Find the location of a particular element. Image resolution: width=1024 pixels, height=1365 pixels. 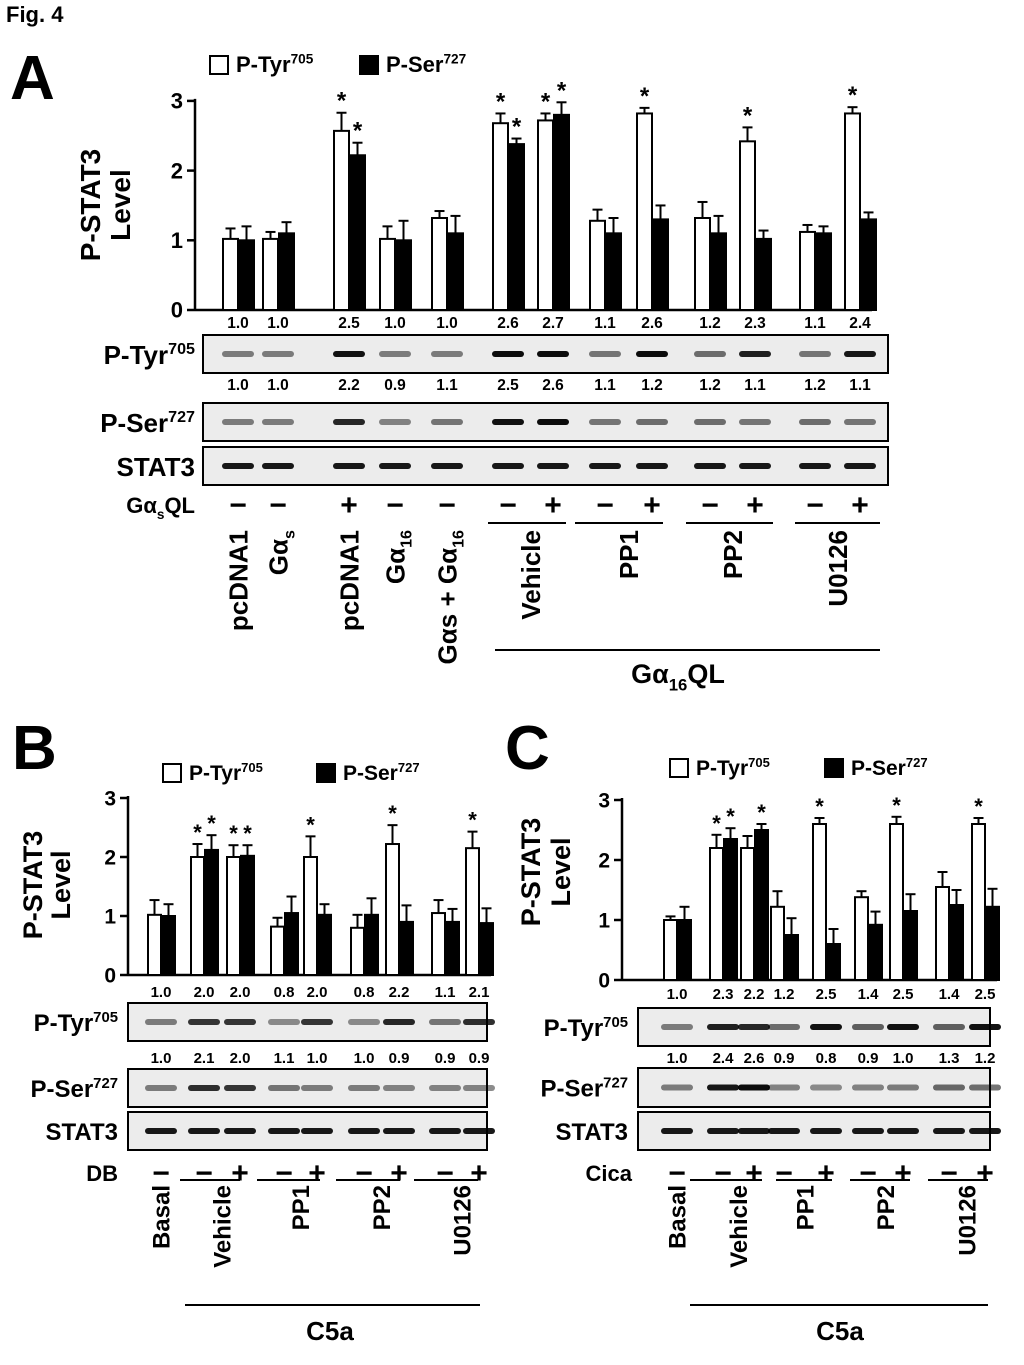

y-tick-label: 0 is located at coordinates (604, 980).